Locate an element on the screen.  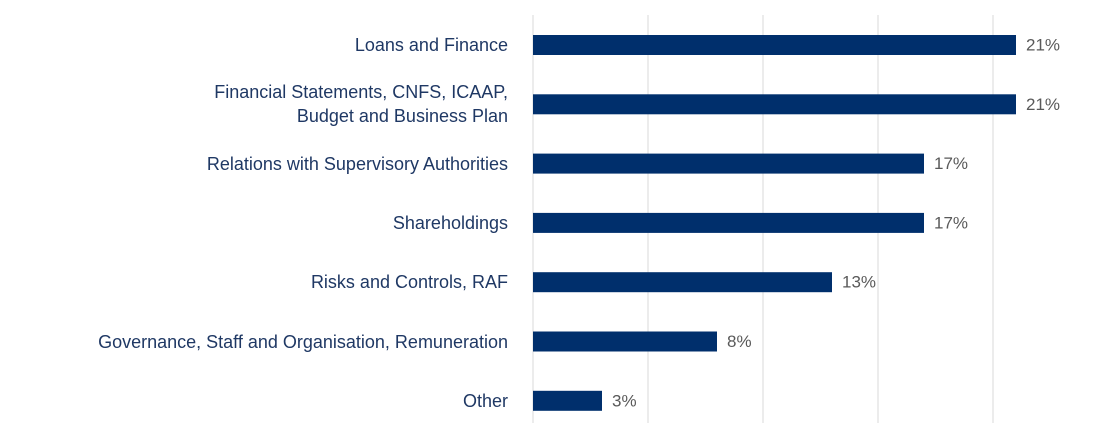
value-label: 3% is located at coordinates (624, 400).